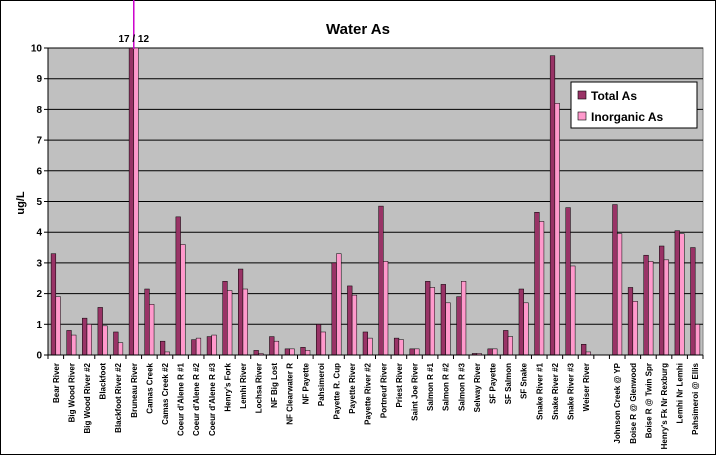 Image resolution: width=716 pixels, height=455 pixels. Describe the element at coordinates (582, 95) in the screenshot. I see `legend-swatch-total-as` at that location.